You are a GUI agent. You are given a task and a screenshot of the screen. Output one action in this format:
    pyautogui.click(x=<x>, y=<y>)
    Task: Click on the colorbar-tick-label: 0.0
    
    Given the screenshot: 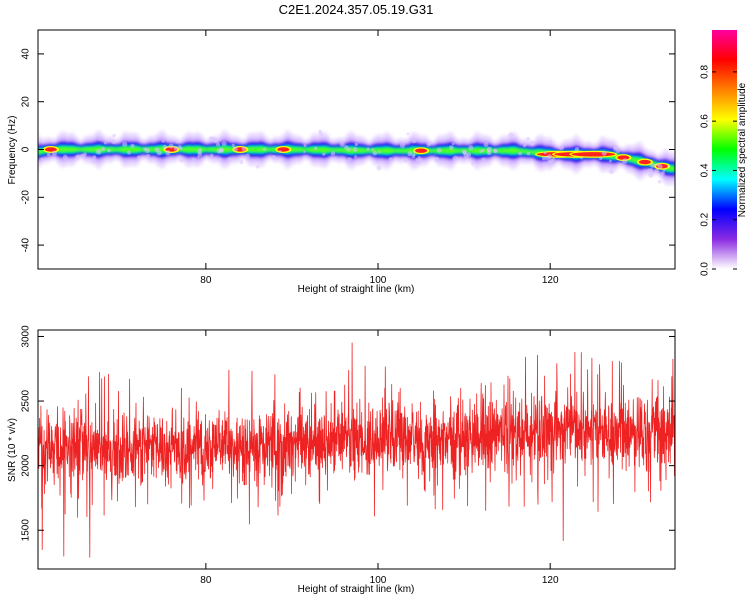 What is the action you would take?
    pyautogui.click(x=705, y=269)
    